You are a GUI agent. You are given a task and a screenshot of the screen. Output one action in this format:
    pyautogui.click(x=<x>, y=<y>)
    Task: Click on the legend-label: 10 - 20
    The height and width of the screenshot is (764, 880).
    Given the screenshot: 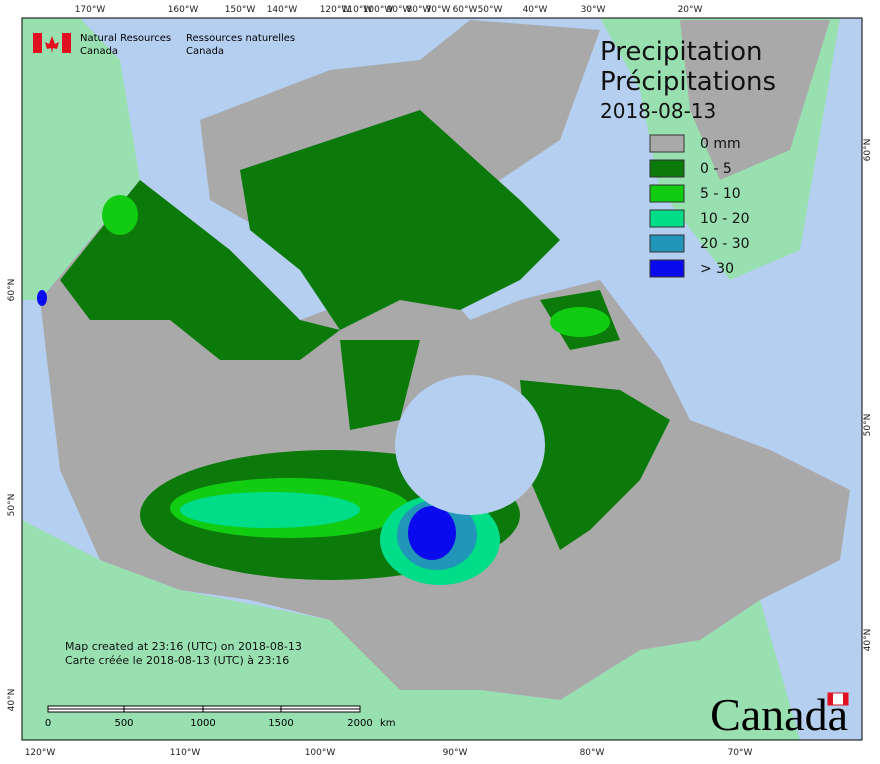 What is the action you would take?
    pyautogui.click(x=725, y=219)
    